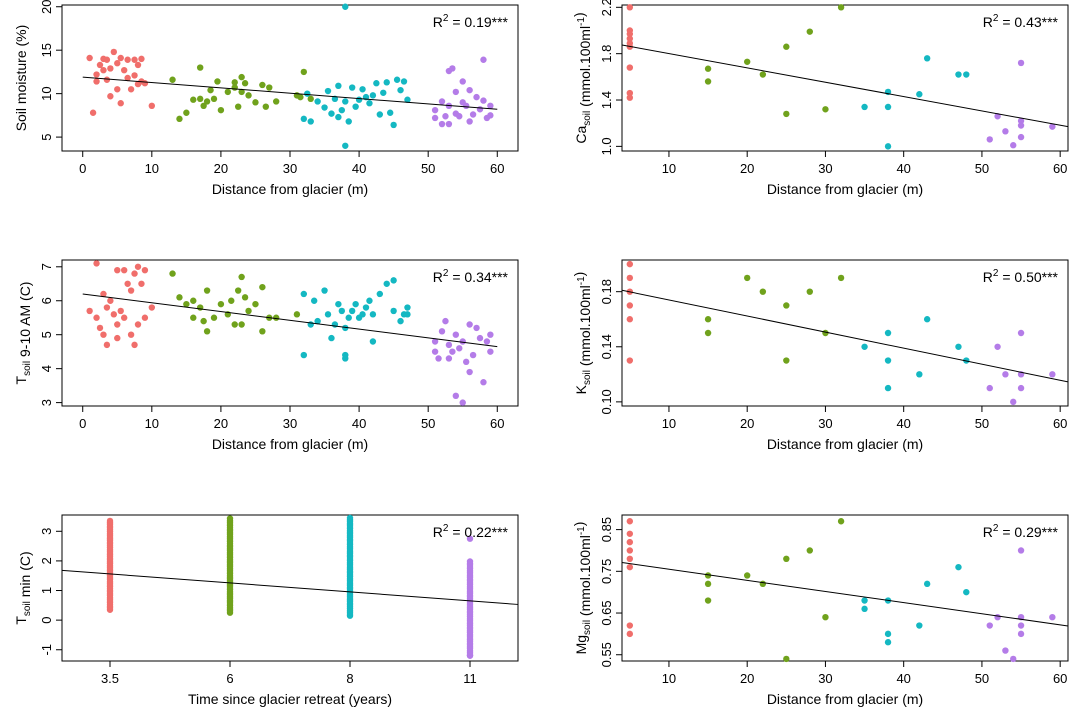 The height and width of the screenshot is (727, 1084). Describe the element at coordinates (1060, 678) in the screenshot. I see `x-tick-label: 60` at that location.